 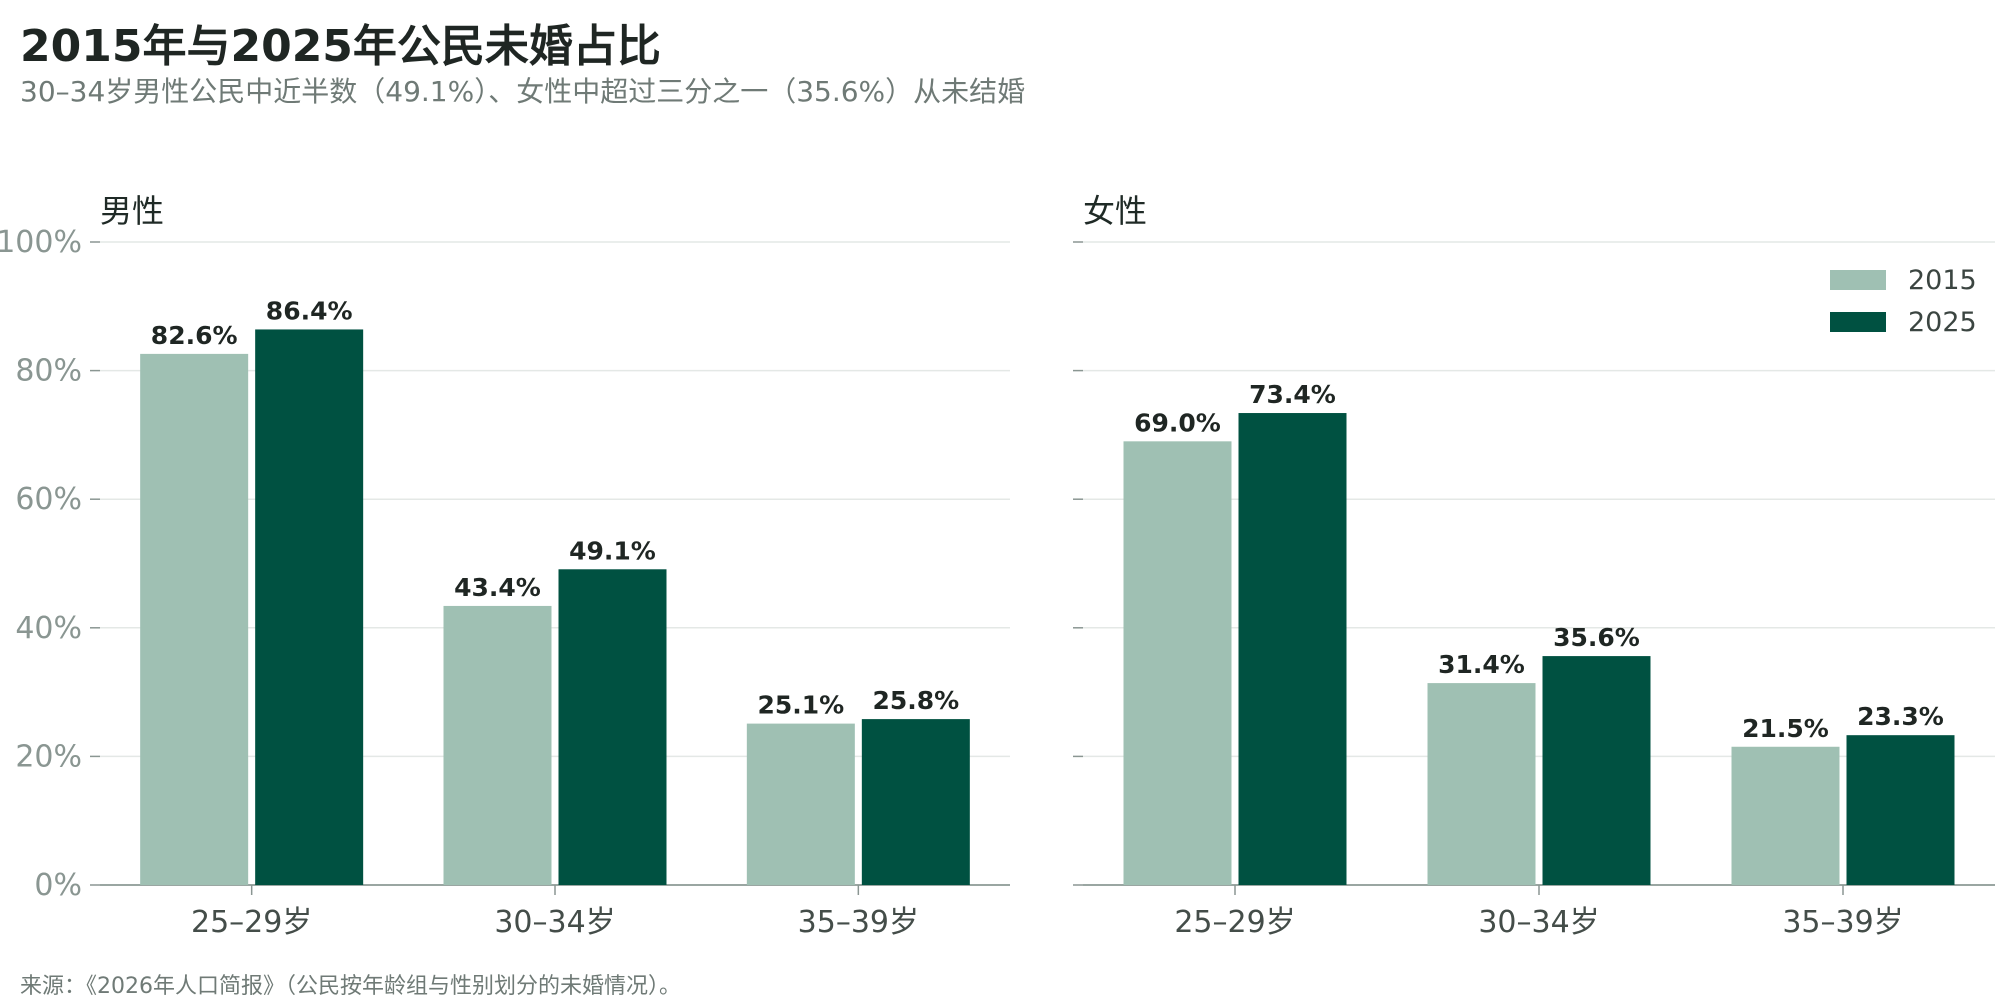 I want to click on bar-label-male-2025-1: 49.1%, so click(x=612, y=550).